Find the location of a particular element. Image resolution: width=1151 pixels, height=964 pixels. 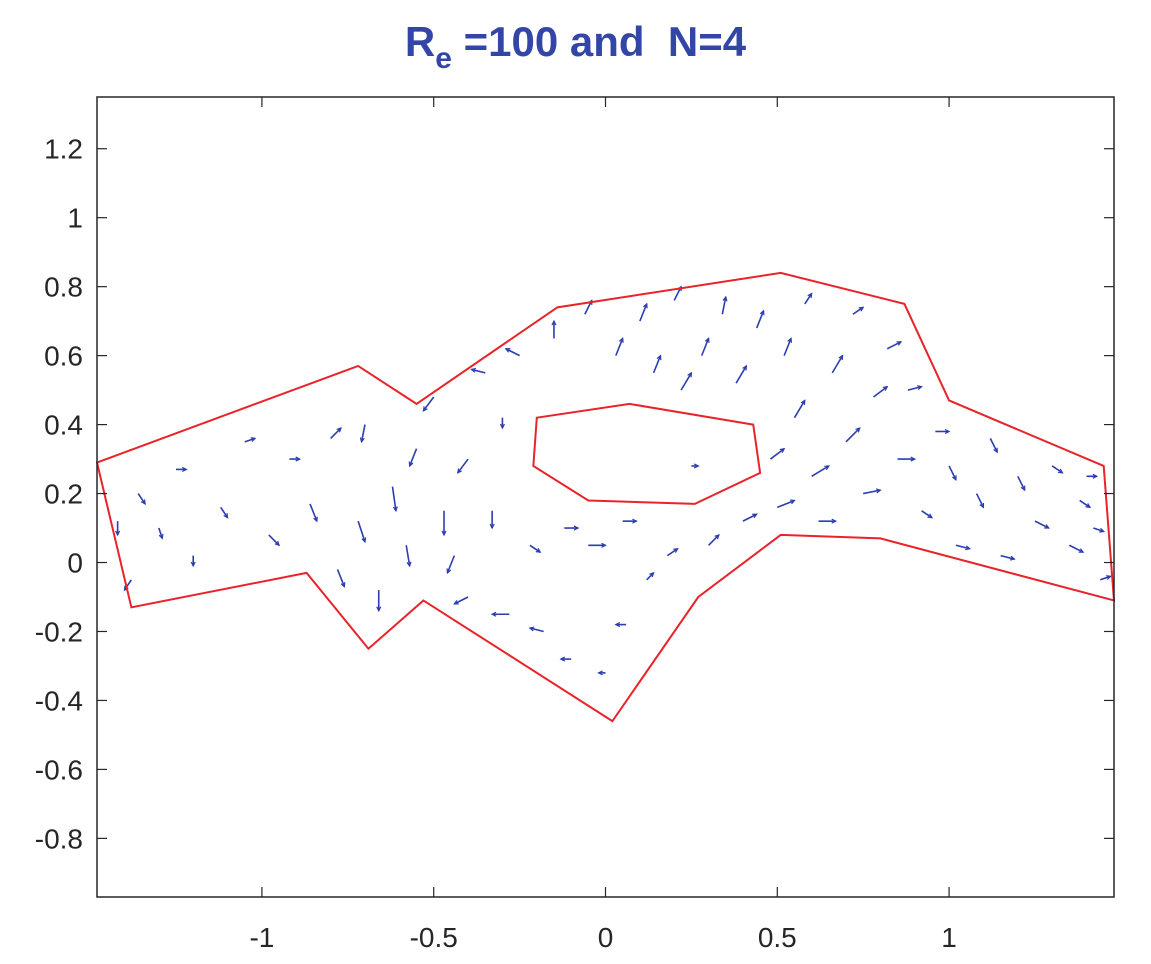

y-tick-label: 0.2 is located at coordinates (63, 494).